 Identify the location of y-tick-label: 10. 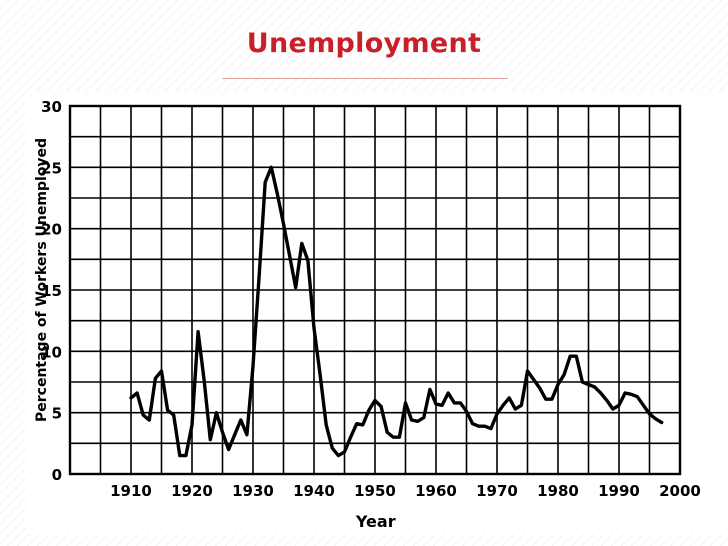
(51, 352).